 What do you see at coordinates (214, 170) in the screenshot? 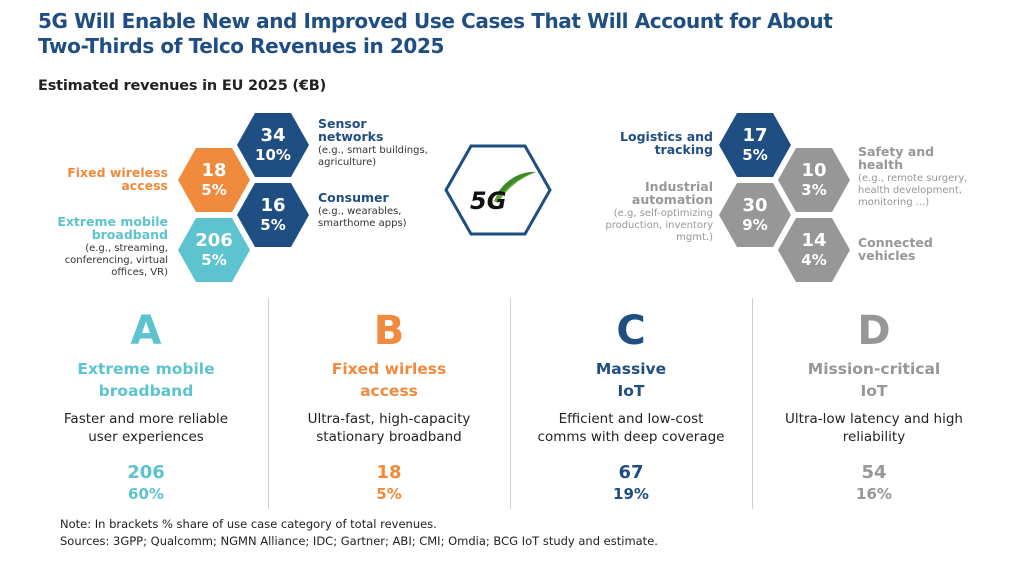
I see `hex-value: 18` at bounding box center [214, 170].